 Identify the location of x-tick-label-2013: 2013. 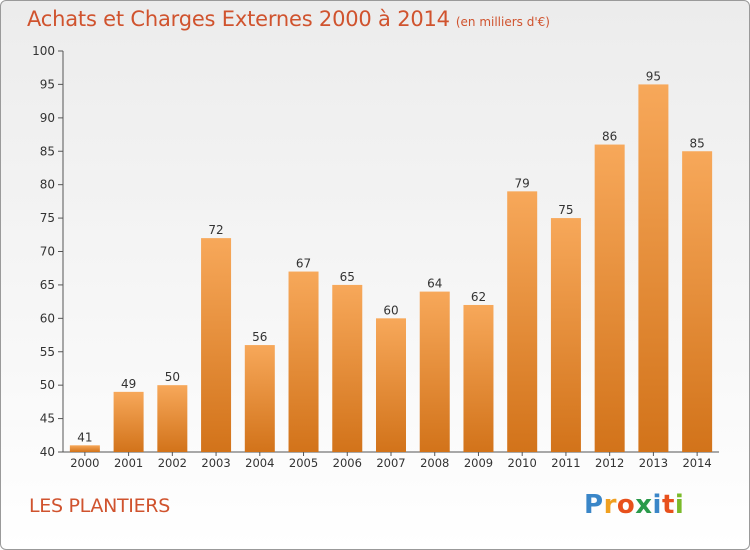
(653, 463).